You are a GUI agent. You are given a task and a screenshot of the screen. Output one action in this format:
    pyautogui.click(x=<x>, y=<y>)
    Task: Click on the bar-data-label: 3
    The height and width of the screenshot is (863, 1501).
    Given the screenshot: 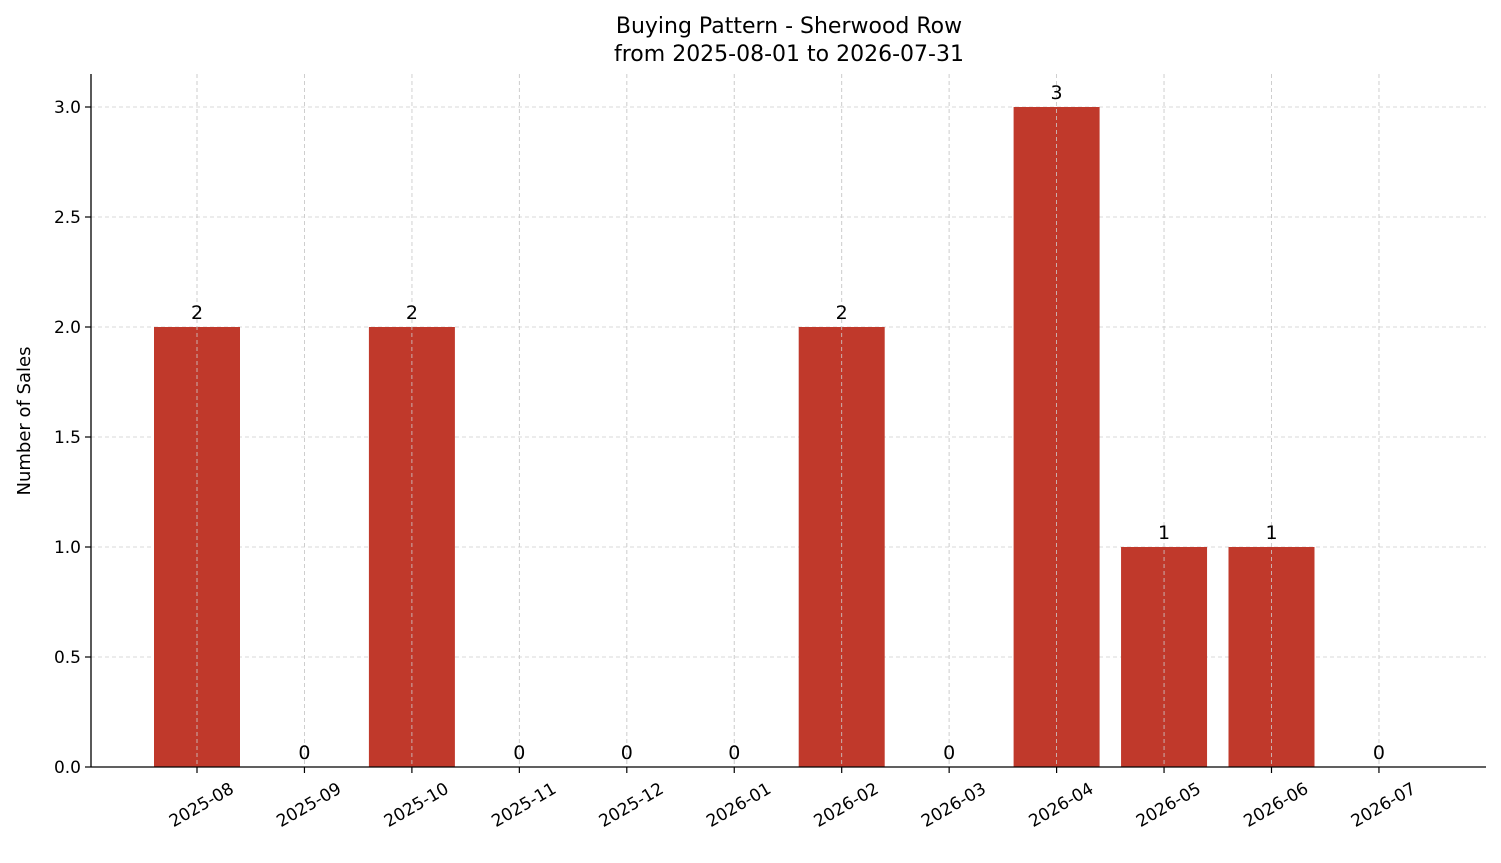 What is the action you would take?
    pyautogui.click(x=1057, y=93)
    